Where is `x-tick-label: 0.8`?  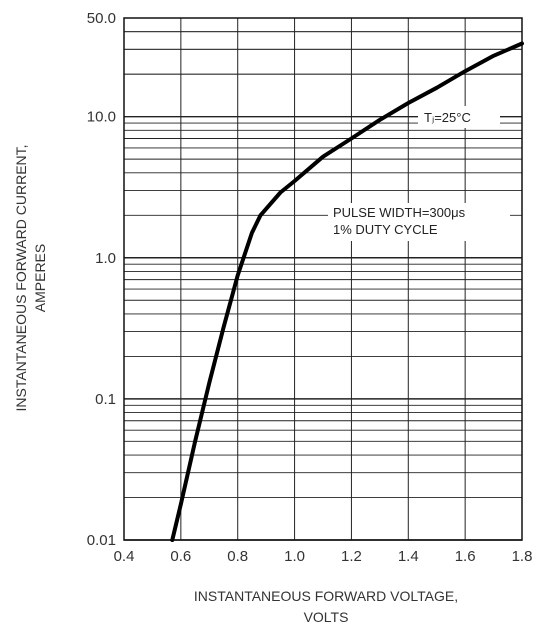
x-tick-label: 0.8 is located at coordinates (237, 556).